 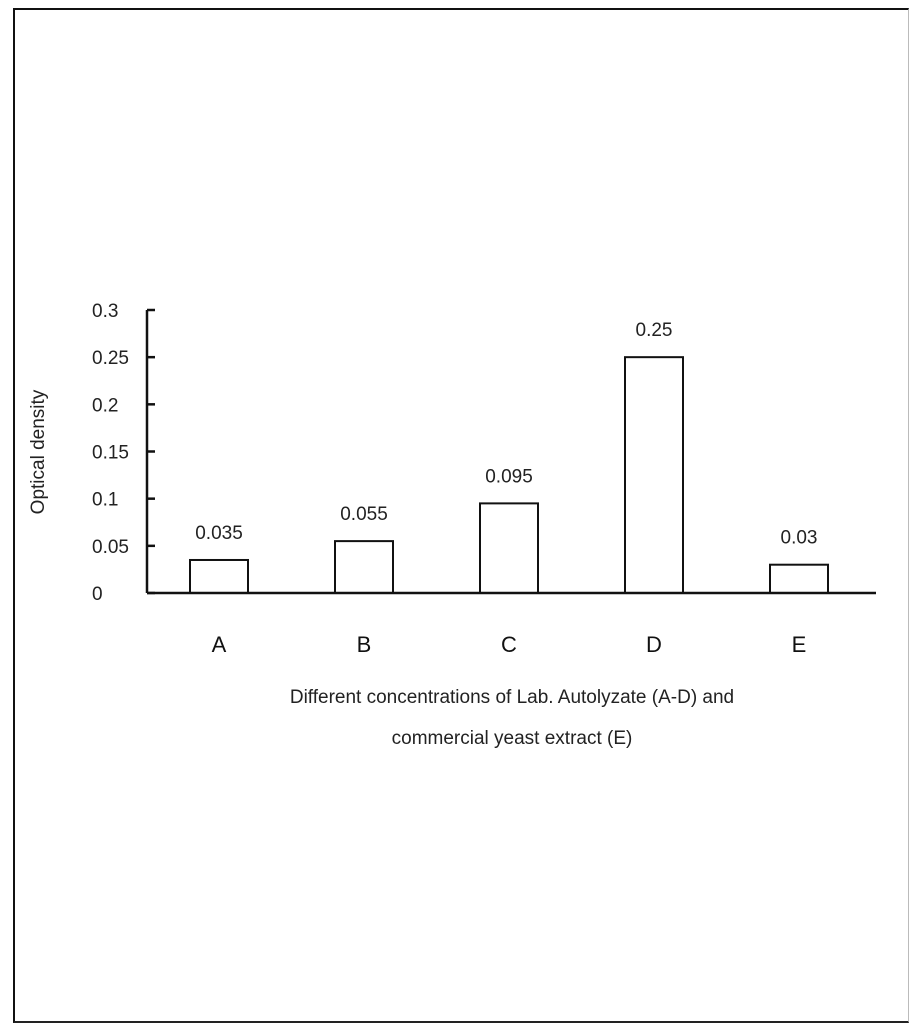 What do you see at coordinates (654, 475) in the screenshot?
I see `bar-d` at bounding box center [654, 475].